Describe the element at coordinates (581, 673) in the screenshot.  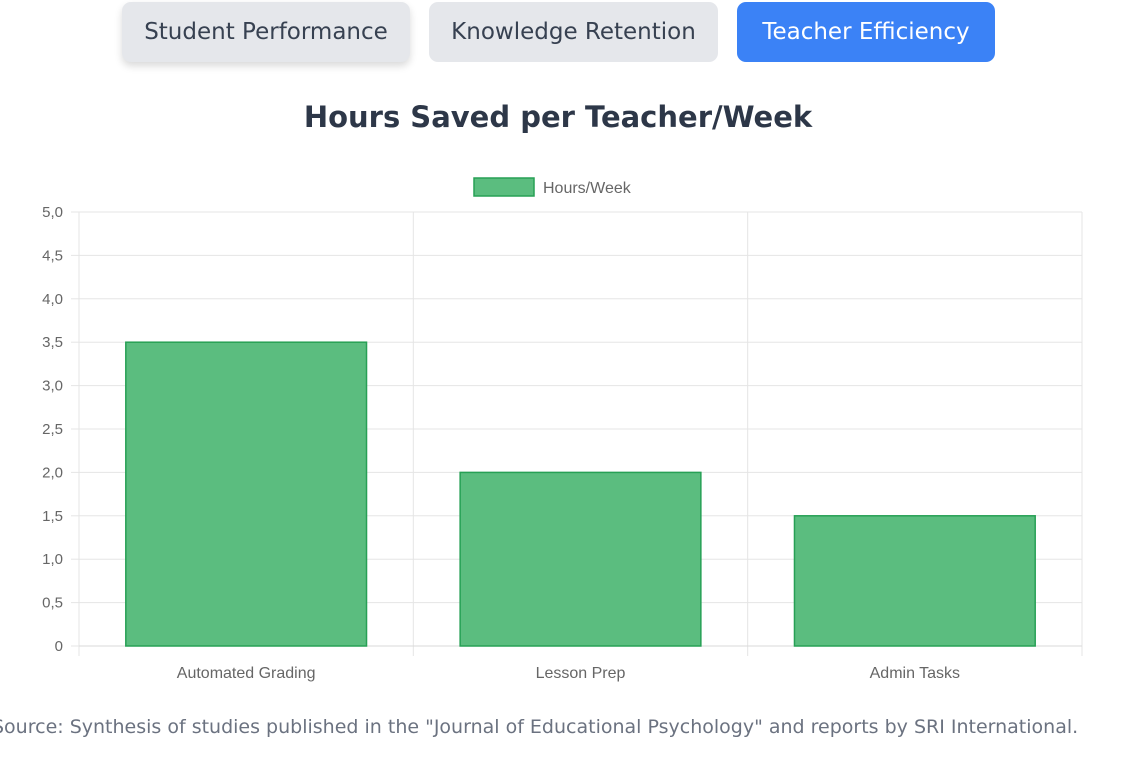
I see `x-tick-label: Lesson Prep` at that location.